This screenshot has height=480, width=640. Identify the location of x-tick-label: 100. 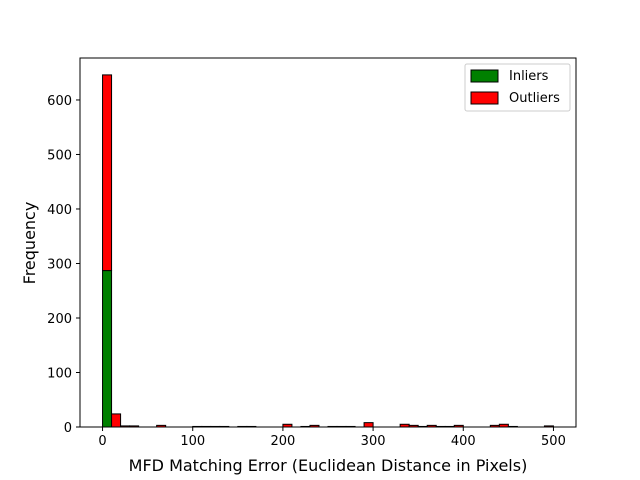
(192, 441).